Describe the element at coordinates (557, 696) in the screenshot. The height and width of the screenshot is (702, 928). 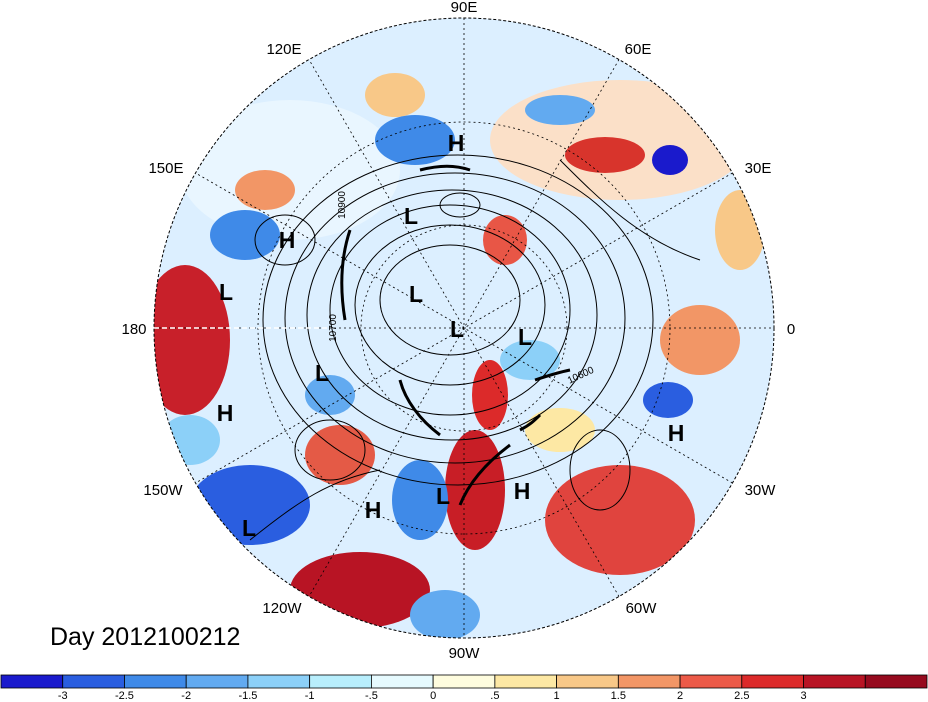
I see `colorbar-tick-label: 1` at that location.